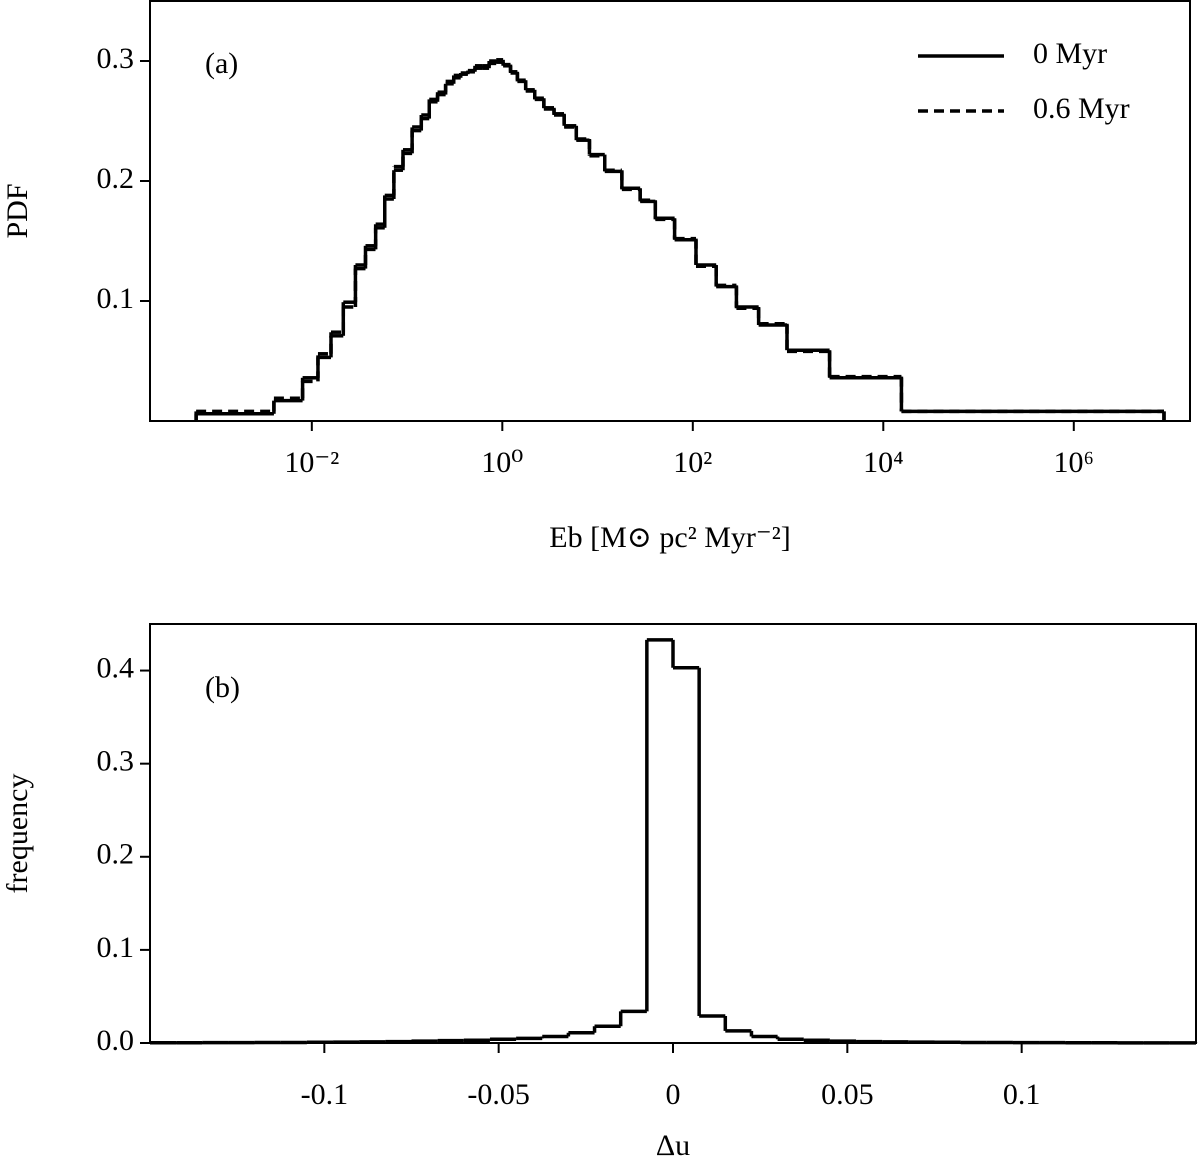 The image size is (1200, 1165). I want to click on x-axis-label: Δu, so click(673, 1145).